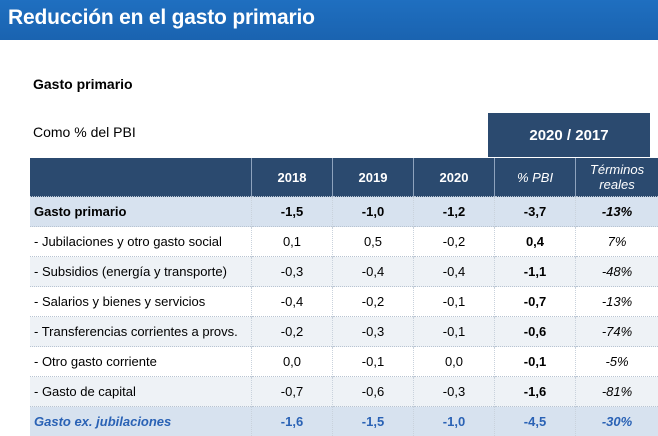  Describe the element at coordinates (141, 392) in the screenshot. I see `row-label: - Gasto de capital` at that location.